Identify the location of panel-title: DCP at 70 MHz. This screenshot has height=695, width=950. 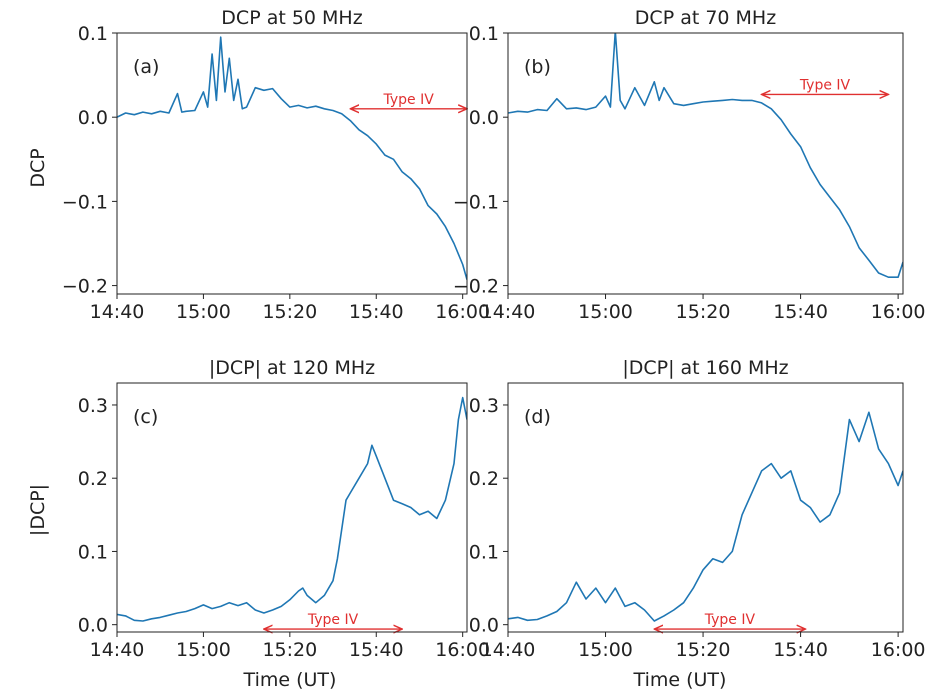
(705, 18).